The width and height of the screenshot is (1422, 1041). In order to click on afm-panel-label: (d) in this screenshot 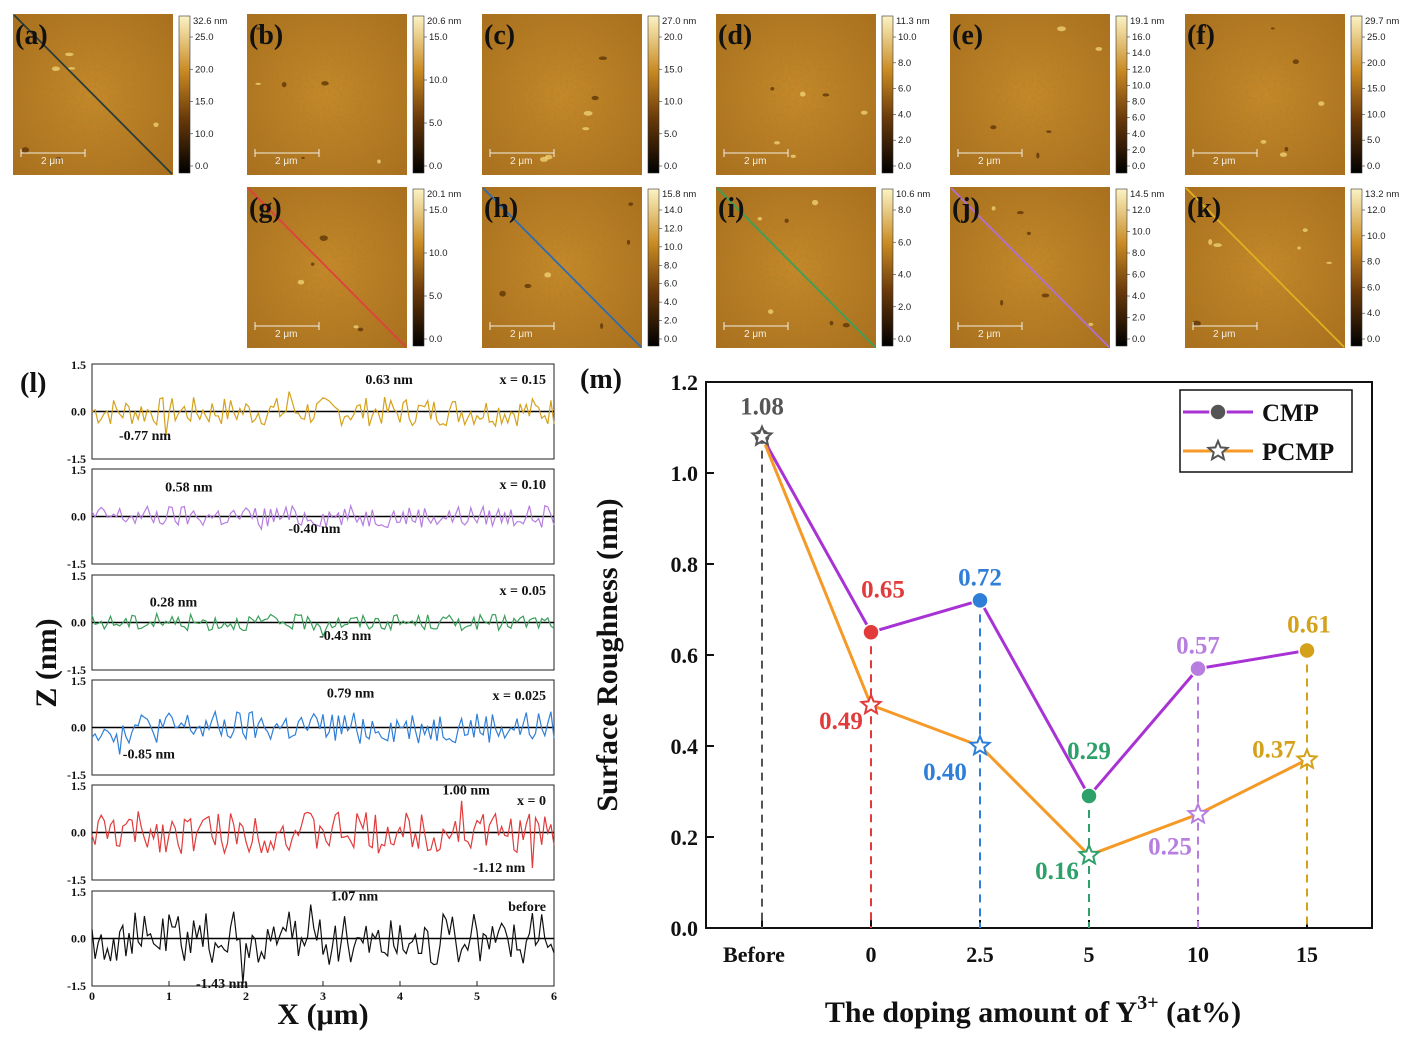, I will do `click(735, 35)`.